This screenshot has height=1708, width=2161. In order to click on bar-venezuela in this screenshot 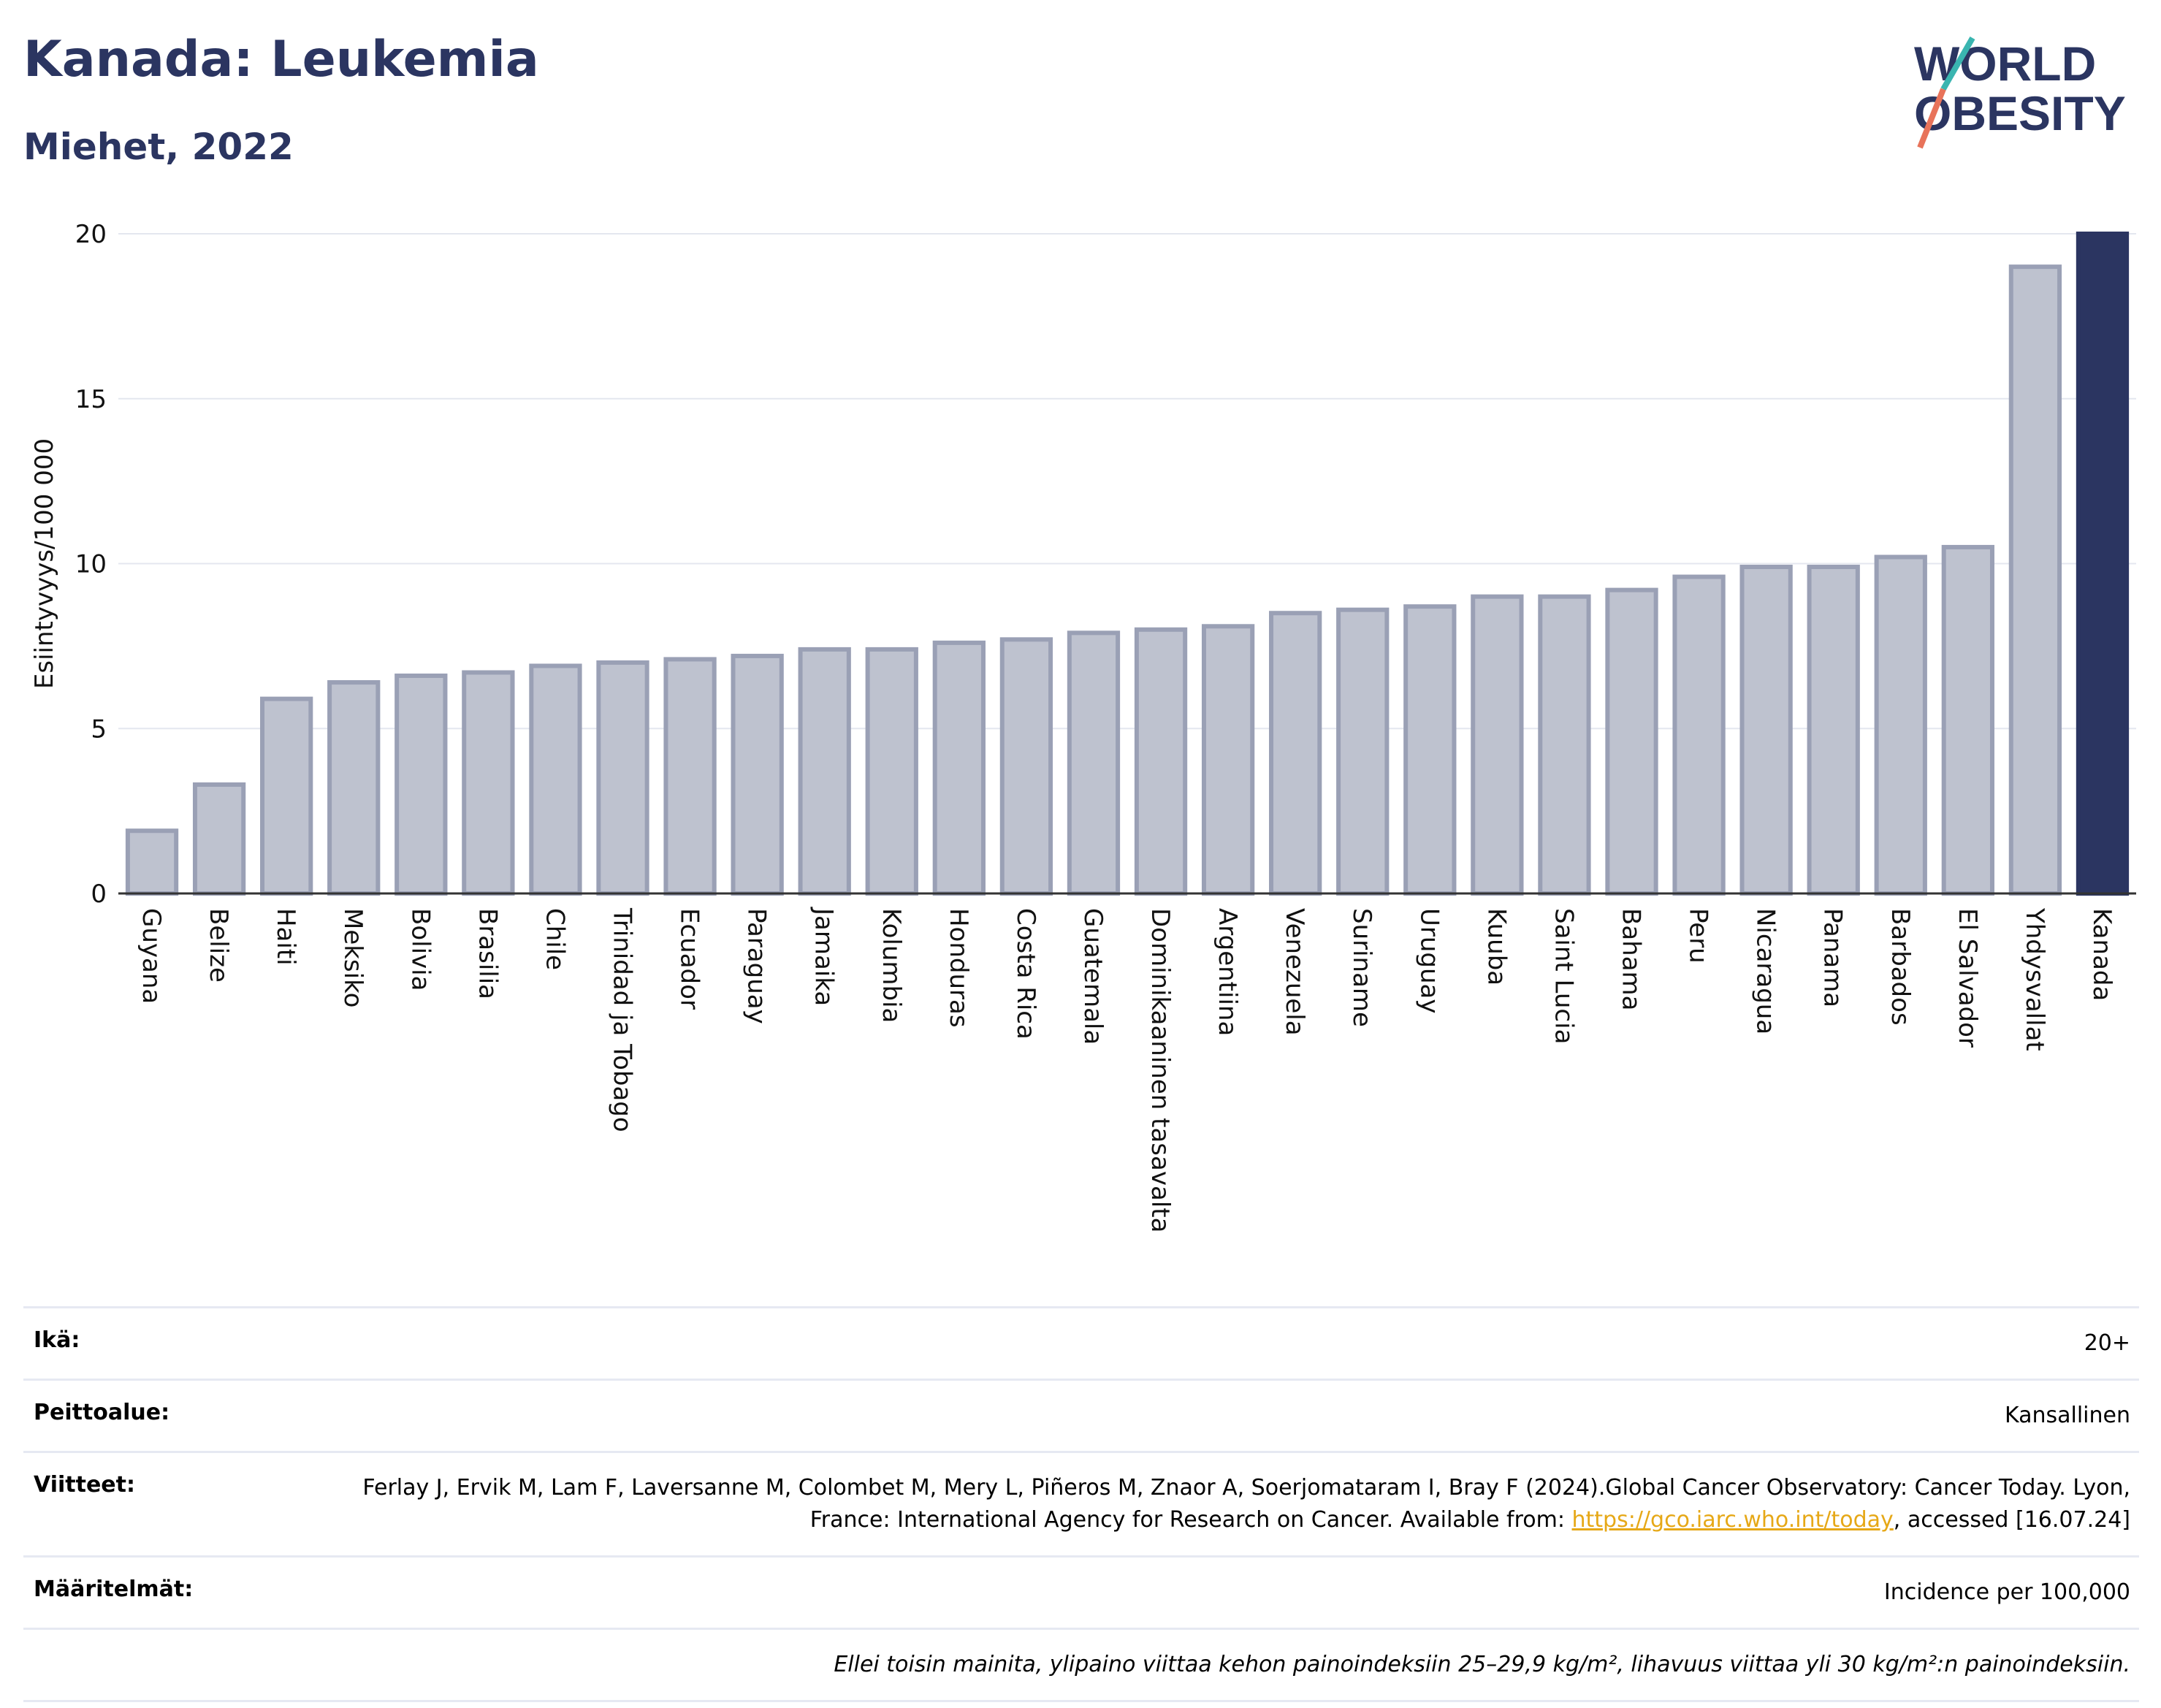, I will do `click(1295, 754)`.